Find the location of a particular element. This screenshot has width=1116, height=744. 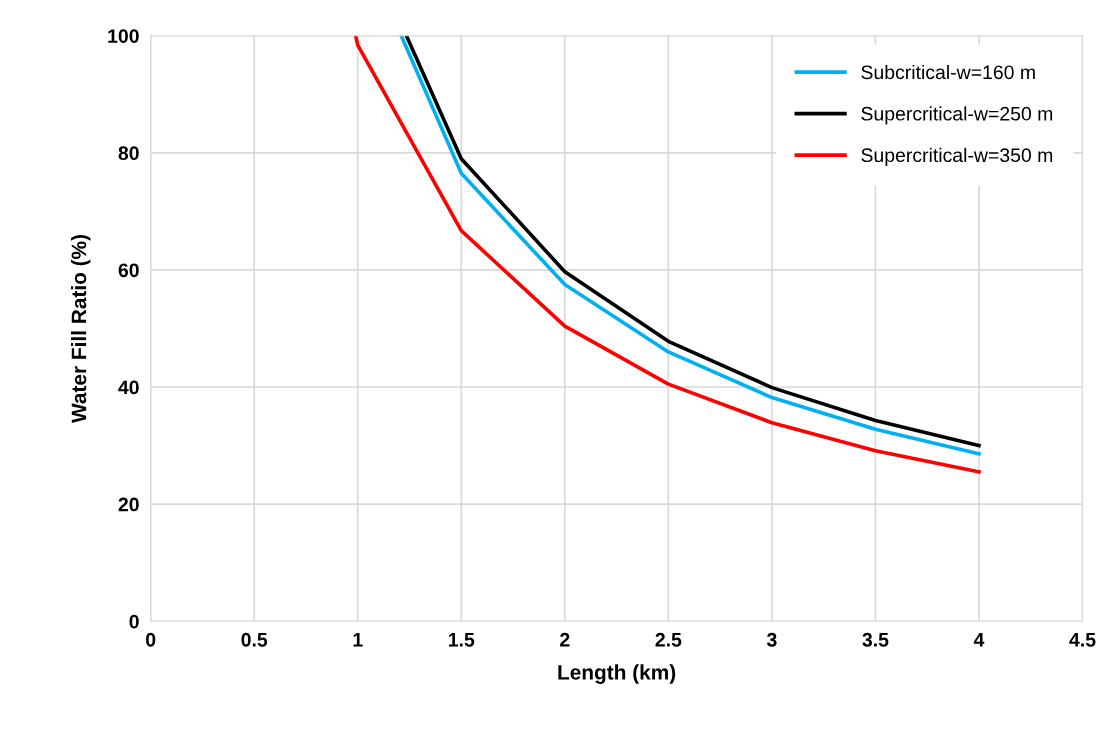

x-tick-label: 1.5 is located at coordinates (461, 640).